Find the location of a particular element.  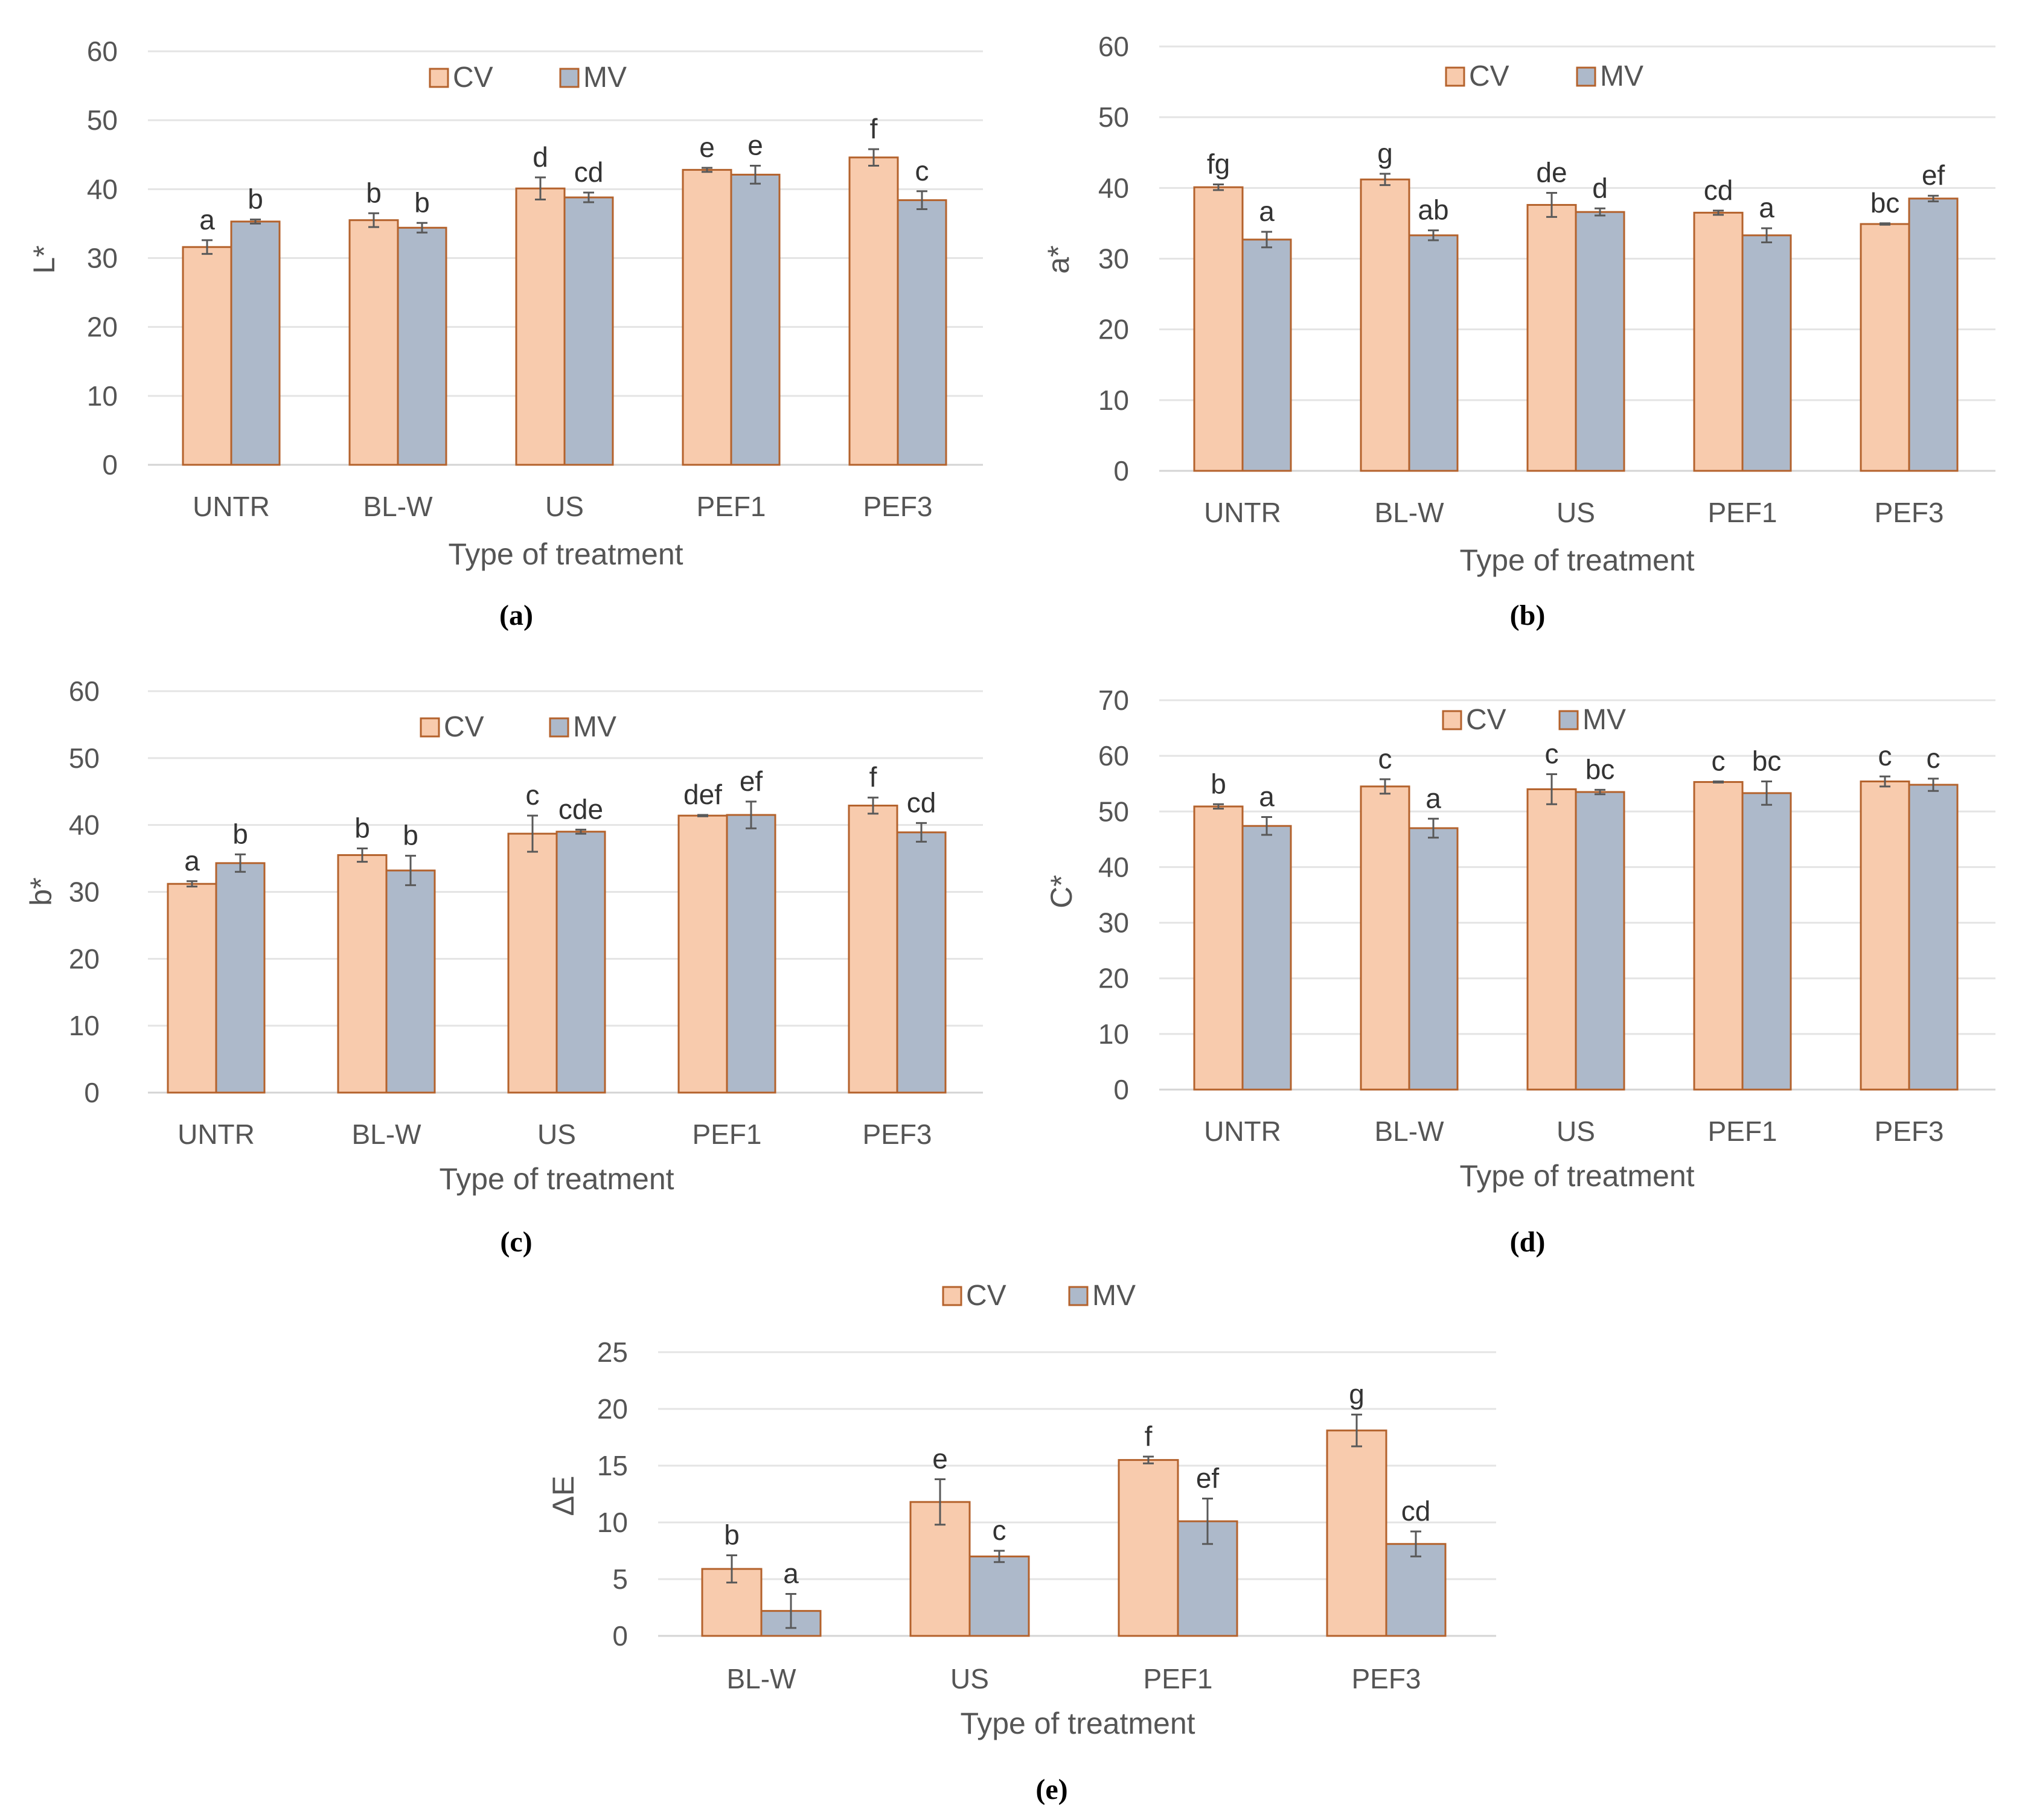

y-axis-title: L* is located at coordinates (44, 259).